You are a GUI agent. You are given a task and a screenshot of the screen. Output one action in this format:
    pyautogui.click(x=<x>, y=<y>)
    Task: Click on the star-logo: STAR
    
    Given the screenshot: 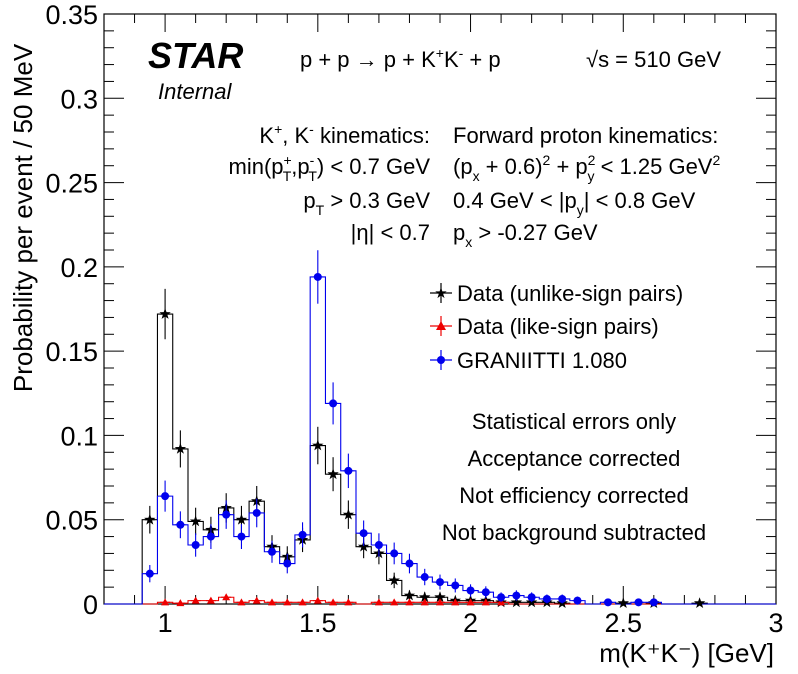 What is the action you would take?
    pyautogui.click(x=195, y=55)
    